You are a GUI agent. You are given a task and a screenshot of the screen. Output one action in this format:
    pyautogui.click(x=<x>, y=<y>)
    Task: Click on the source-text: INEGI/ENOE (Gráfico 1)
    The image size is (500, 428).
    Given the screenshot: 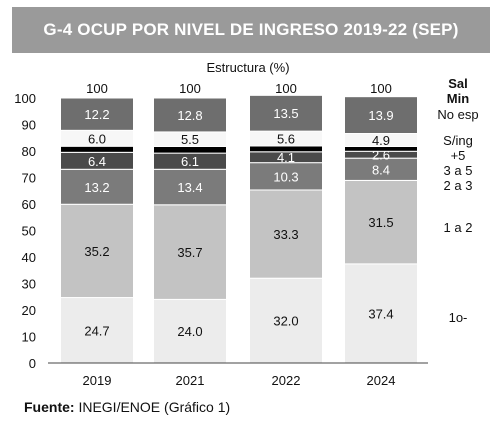 What is the action you would take?
    pyautogui.click(x=154, y=407)
    